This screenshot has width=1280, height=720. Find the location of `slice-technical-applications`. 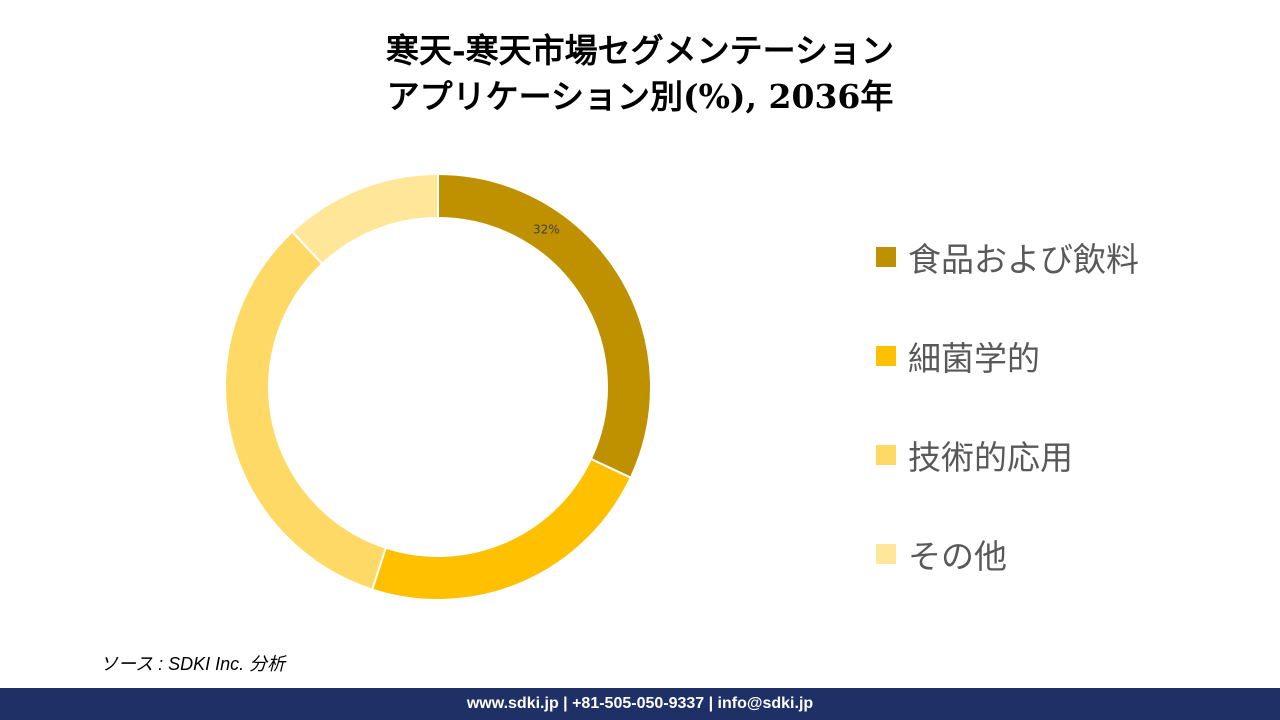

slice-technical-applications is located at coordinates (306, 410).